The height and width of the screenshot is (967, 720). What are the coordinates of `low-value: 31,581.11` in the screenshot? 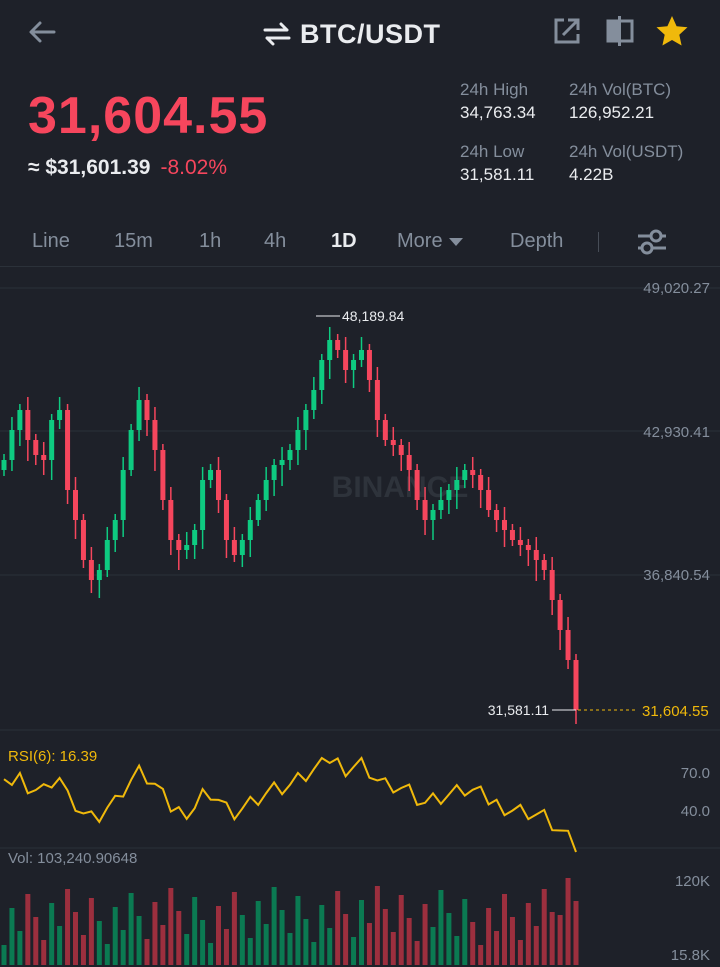 It's located at (497, 174).